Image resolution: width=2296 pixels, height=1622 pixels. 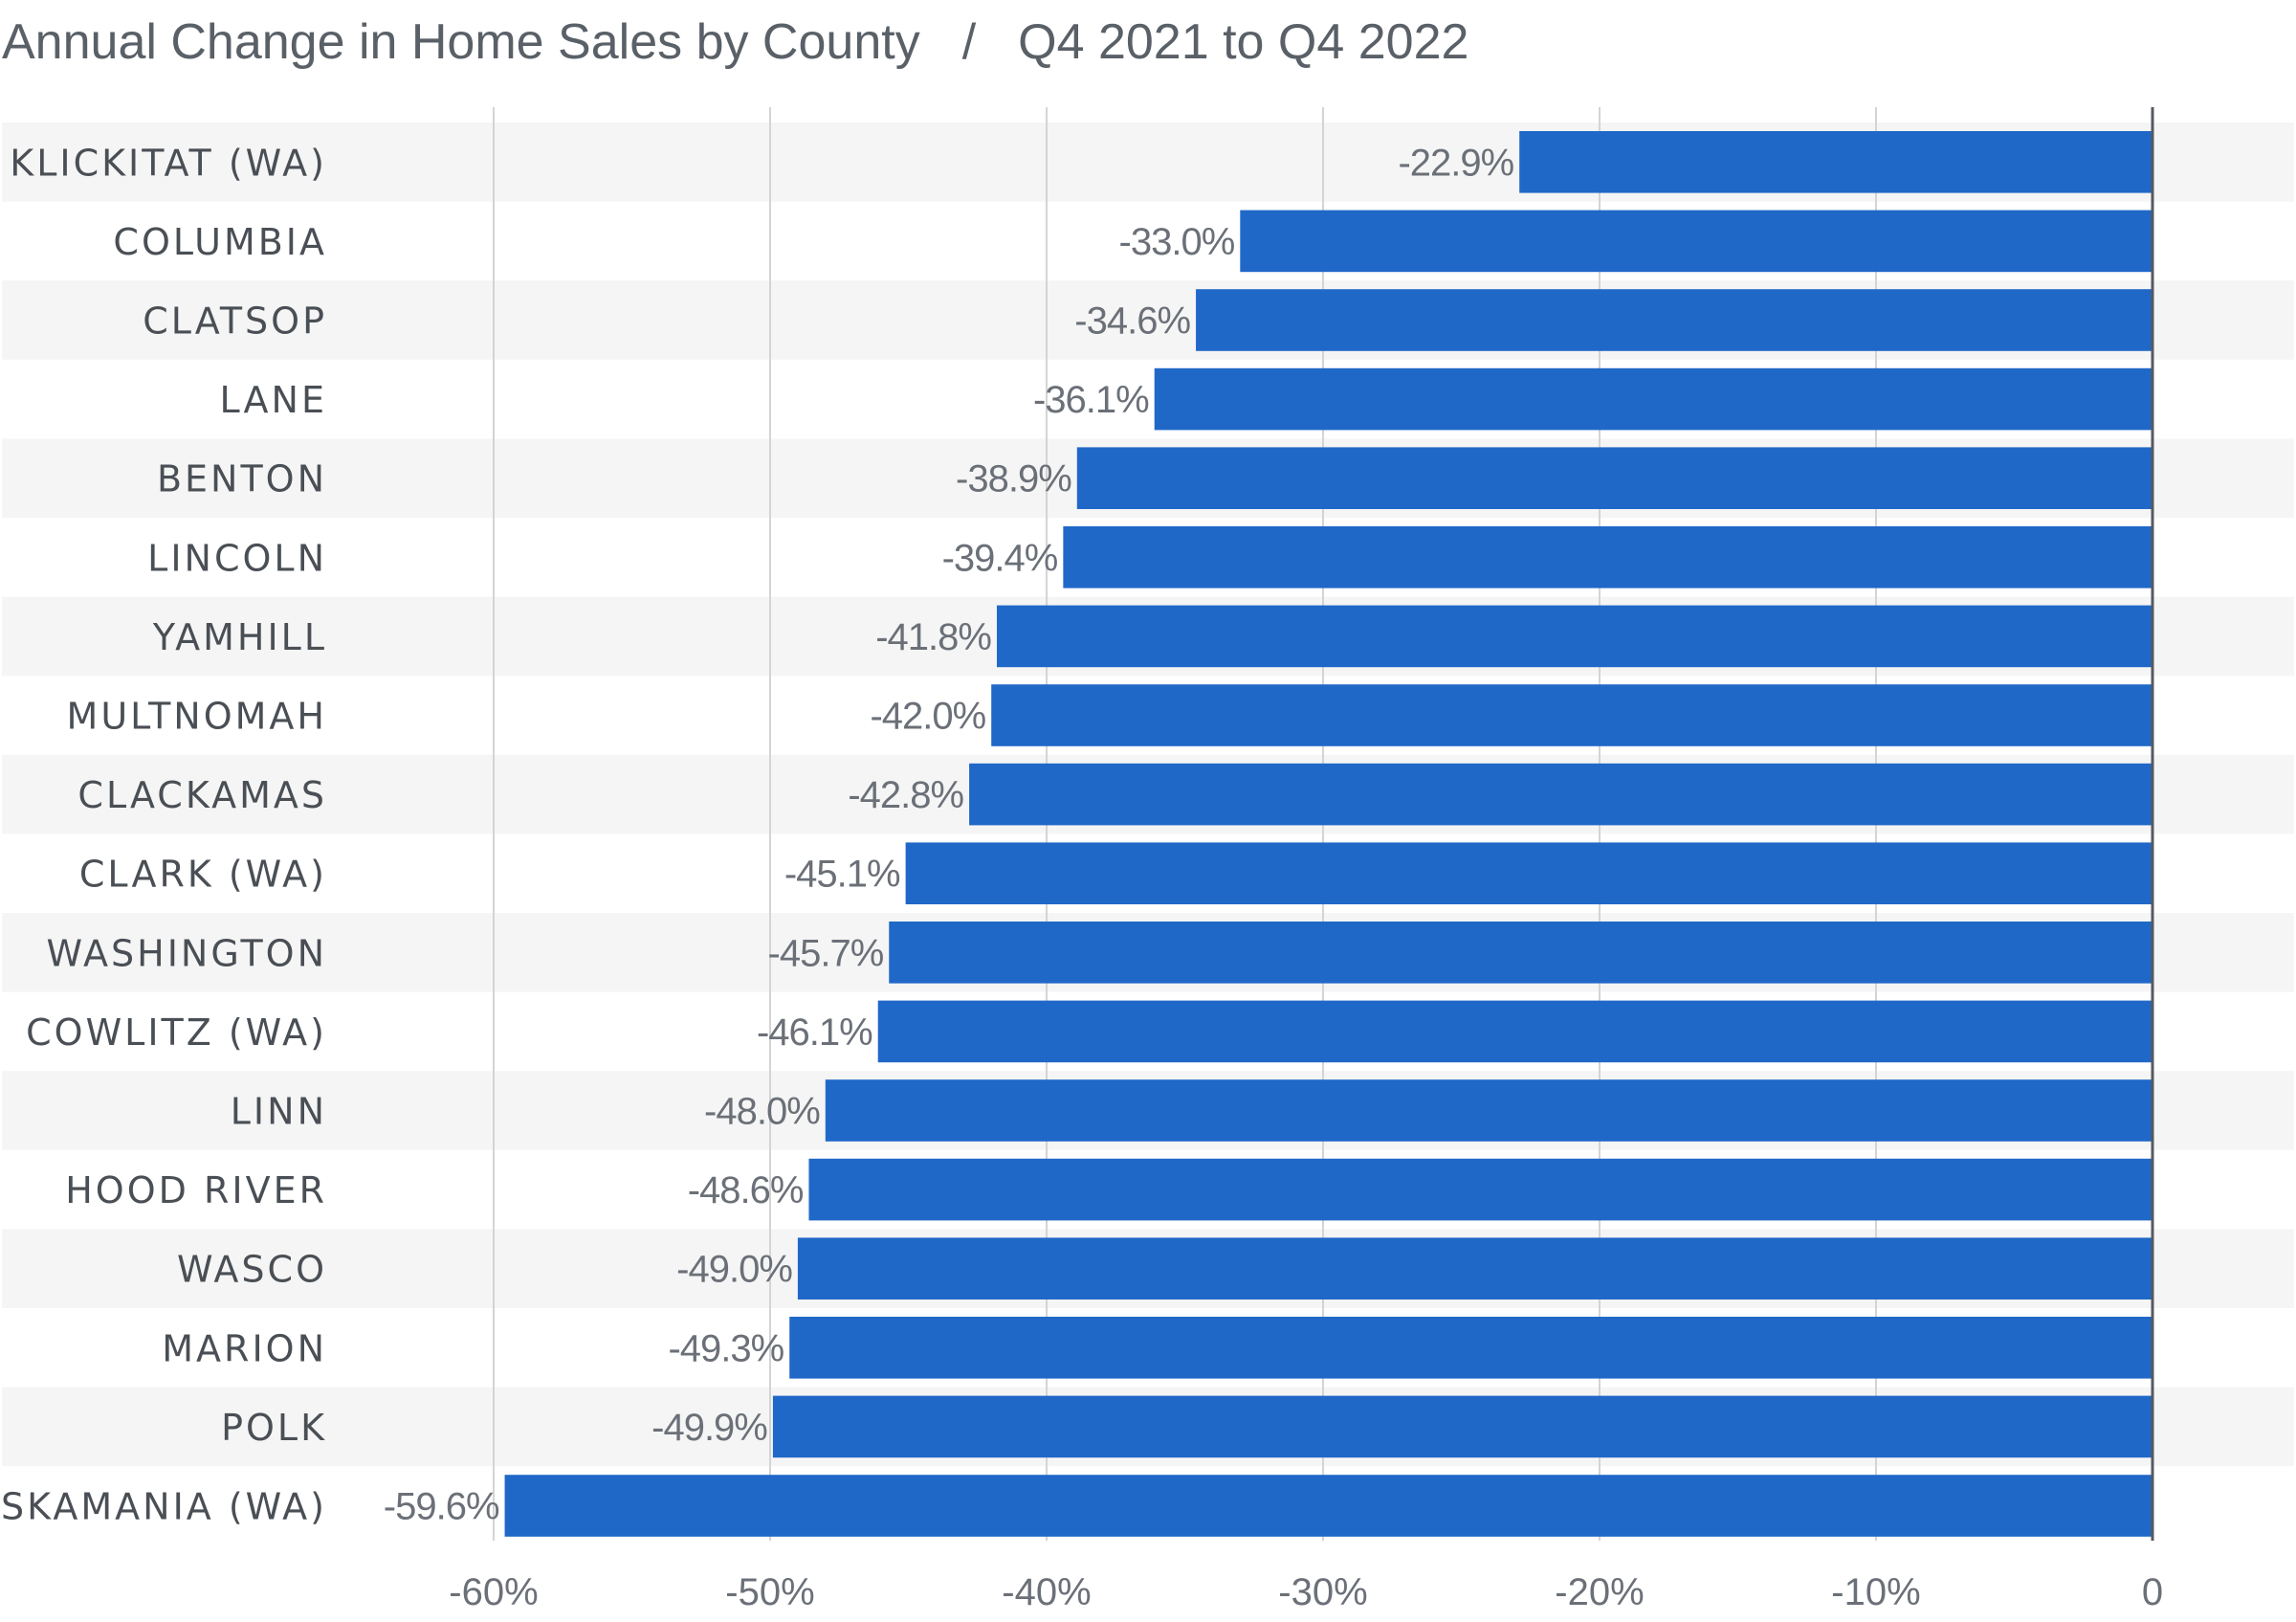 What do you see at coordinates (1046, 1592) in the screenshot?
I see `x-tick-label: -40%` at bounding box center [1046, 1592].